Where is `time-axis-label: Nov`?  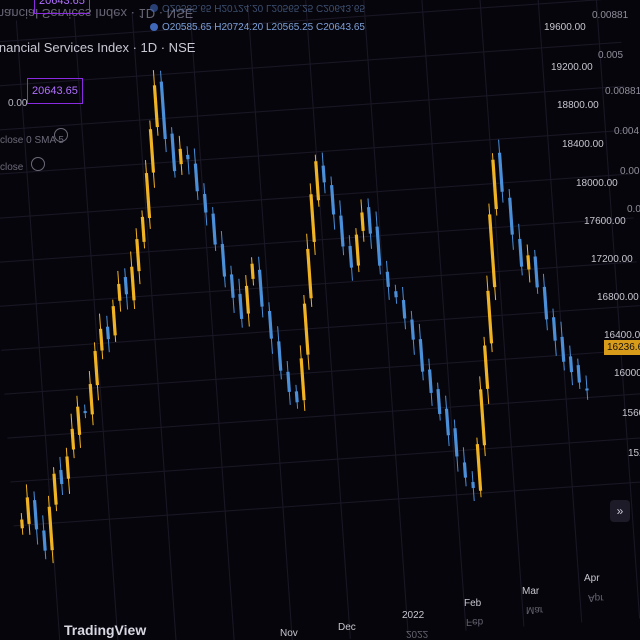
time-axis-label: Nov is located at coordinates (289, 633).